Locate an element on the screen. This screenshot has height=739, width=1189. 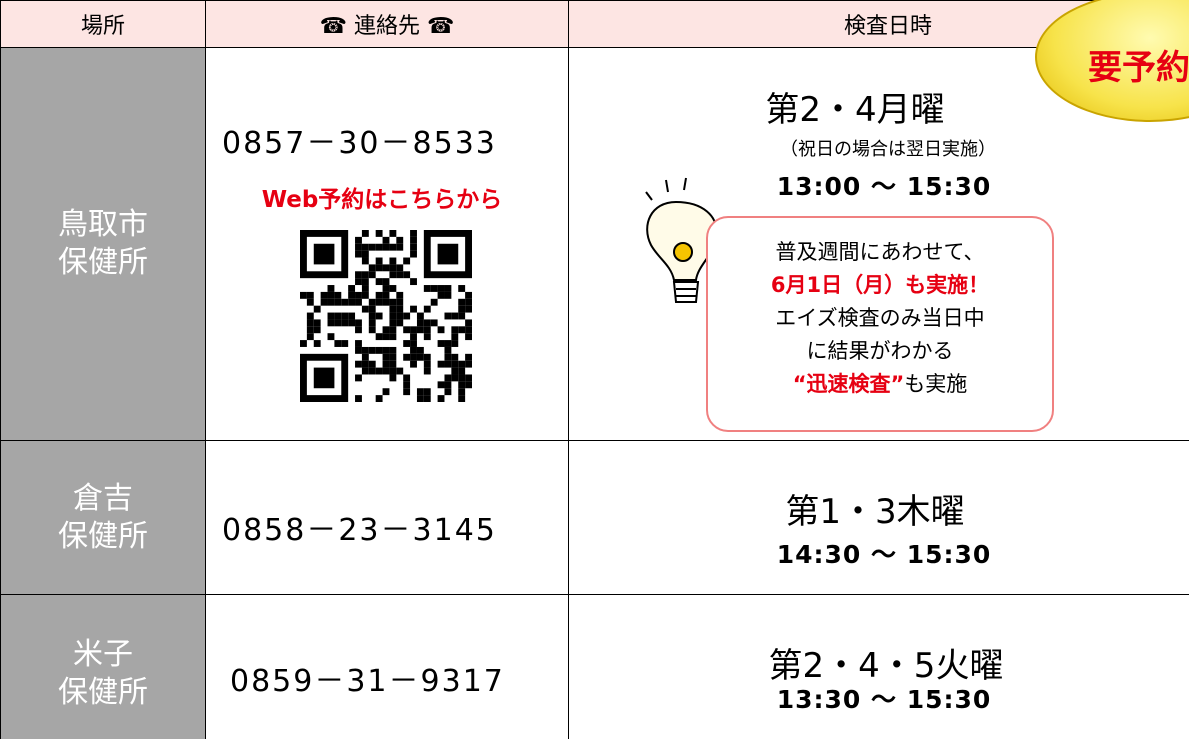
callout-box is located at coordinates (880, 324).